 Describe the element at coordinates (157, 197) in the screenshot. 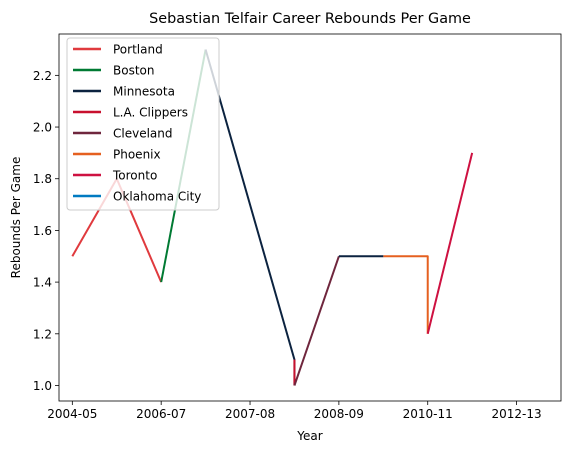

I see `legend-label: Oklahoma City` at that location.